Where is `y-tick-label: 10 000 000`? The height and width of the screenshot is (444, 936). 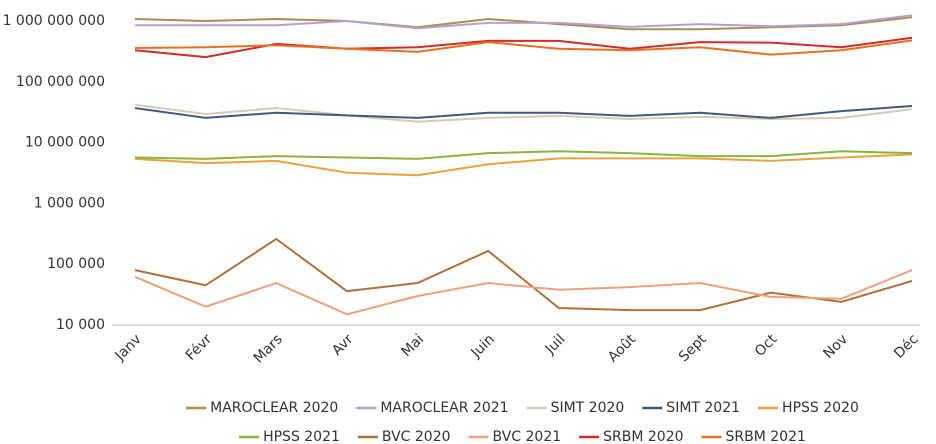 y-tick-label: 10 000 000 is located at coordinates (65, 143).